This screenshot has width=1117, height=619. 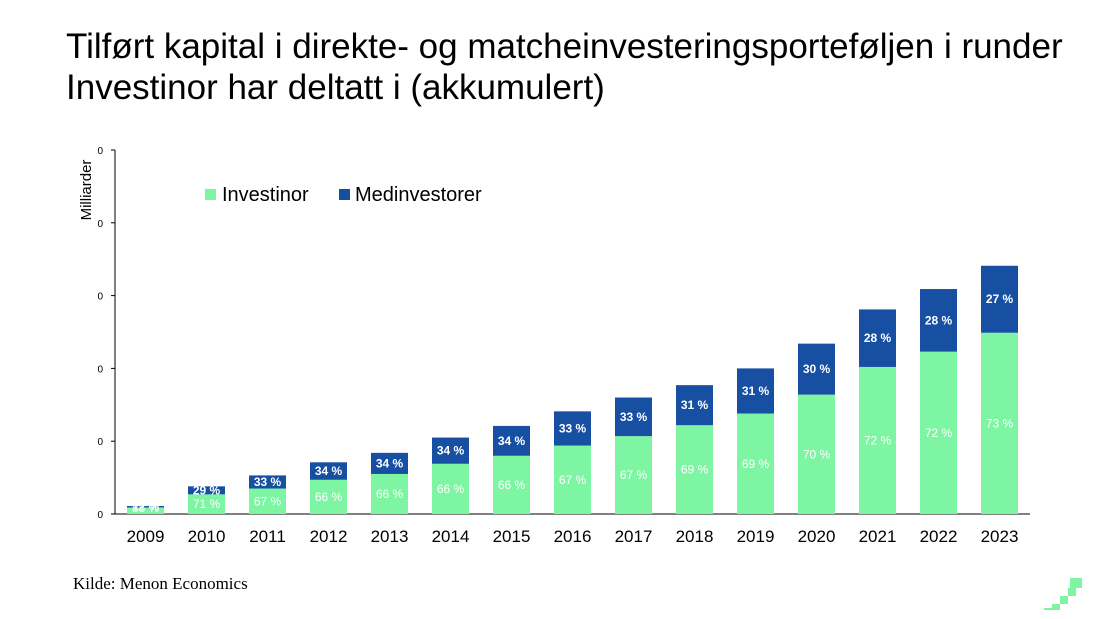 I want to click on bar-investinor-2019, so click(x=755, y=463).